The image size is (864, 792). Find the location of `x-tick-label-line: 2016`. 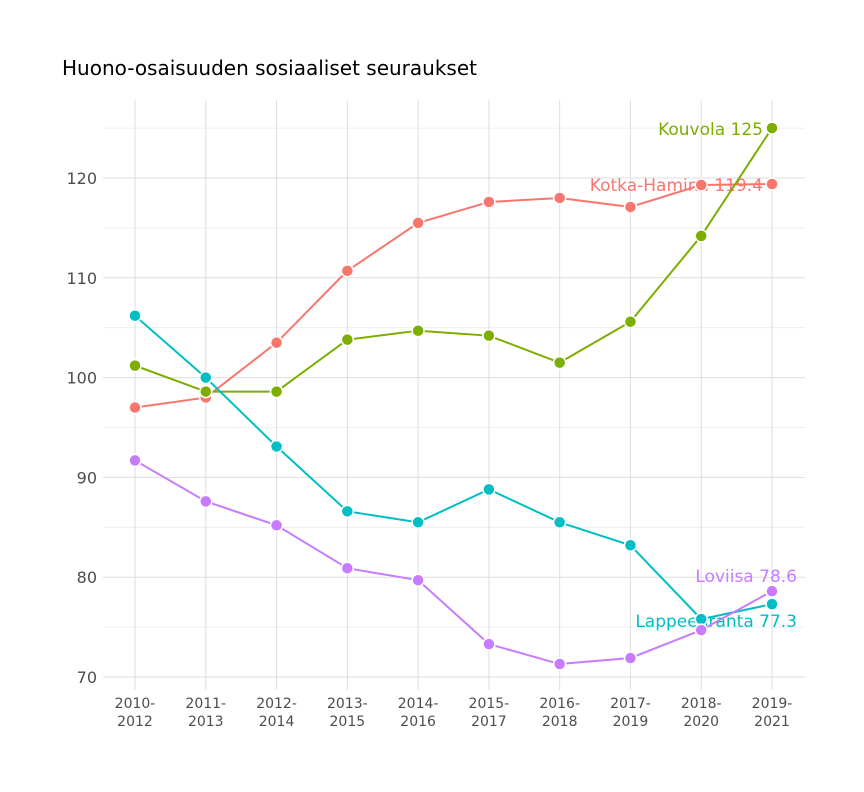

x-tick-label-line: 2016 is located at coordinates (418, 722).